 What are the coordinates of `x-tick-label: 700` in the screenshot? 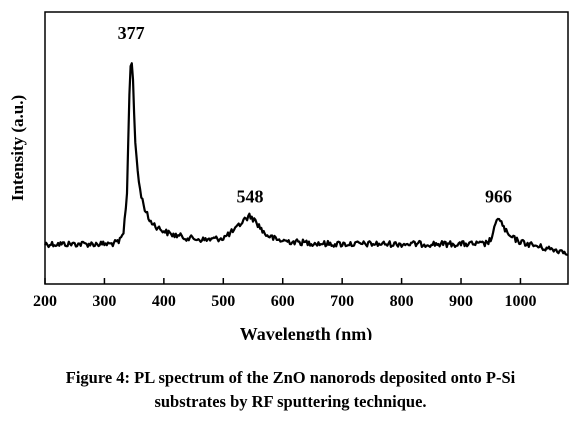 It's located at (342, 301).